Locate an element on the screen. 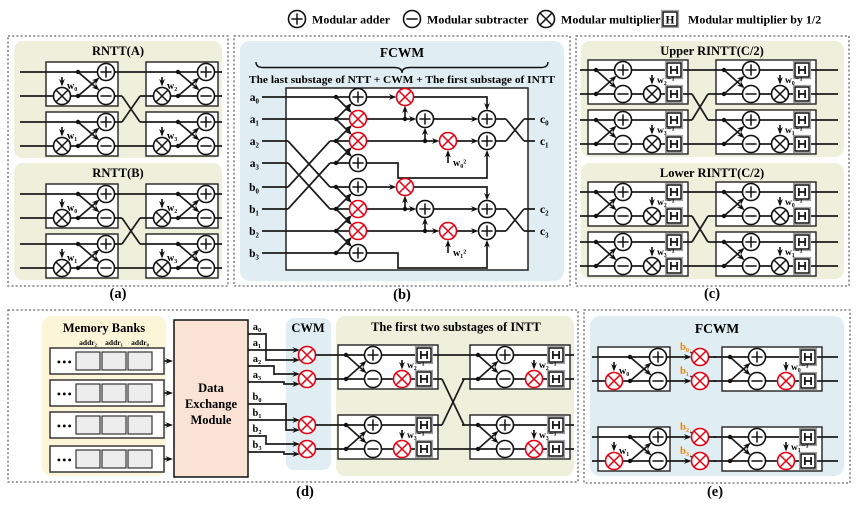  cwm-block is located at coordinates (308, 394).